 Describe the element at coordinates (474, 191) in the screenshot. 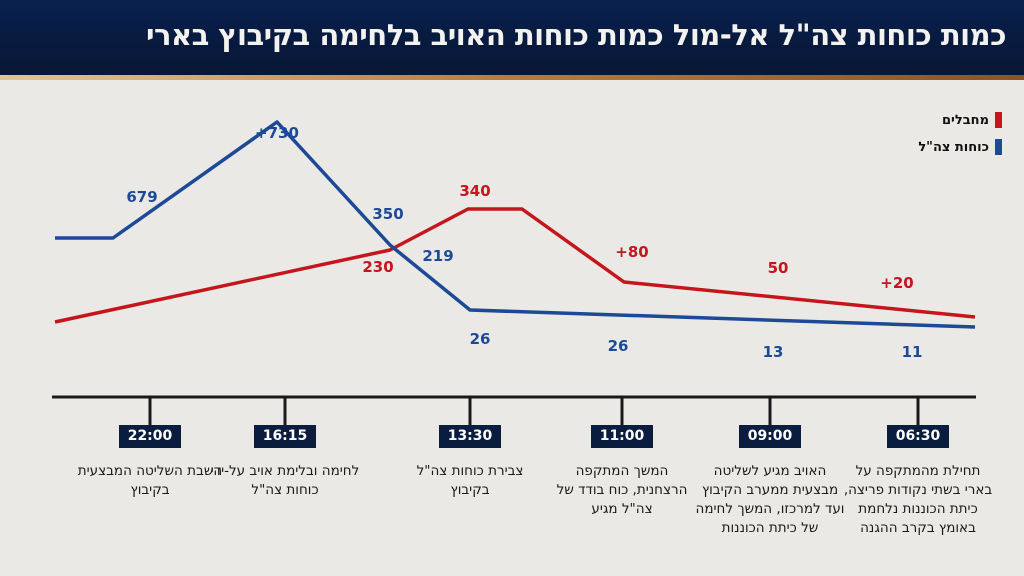

I see `data-label: 340` at that location.